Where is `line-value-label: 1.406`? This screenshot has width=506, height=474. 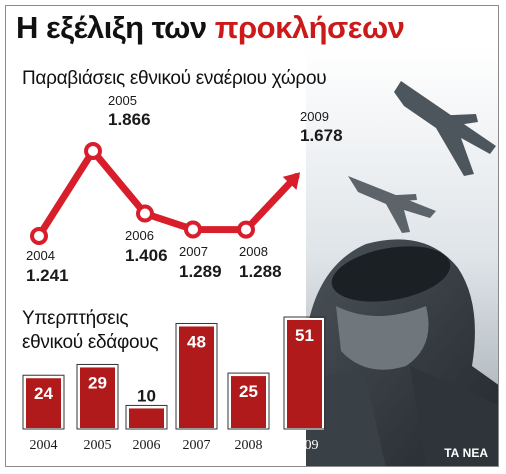 line-value-label: 1.406 is located at coordinates (146, 255).